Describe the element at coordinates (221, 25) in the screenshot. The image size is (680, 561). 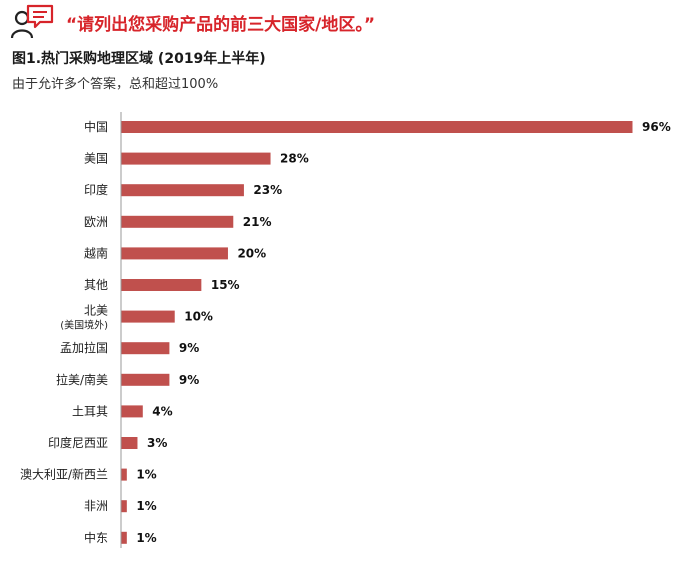
I see `survey-question: “请列出您采购产品的前三大国家/地区。”` at that location.